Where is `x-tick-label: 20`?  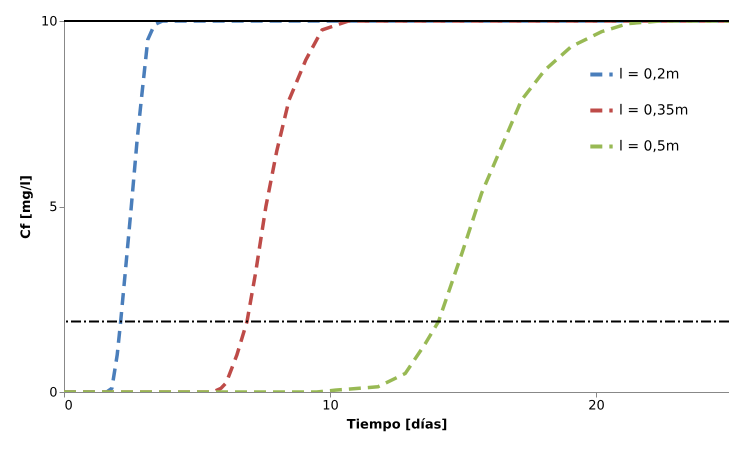 x-tick-label: 20 is located at coordinates (596, 406).